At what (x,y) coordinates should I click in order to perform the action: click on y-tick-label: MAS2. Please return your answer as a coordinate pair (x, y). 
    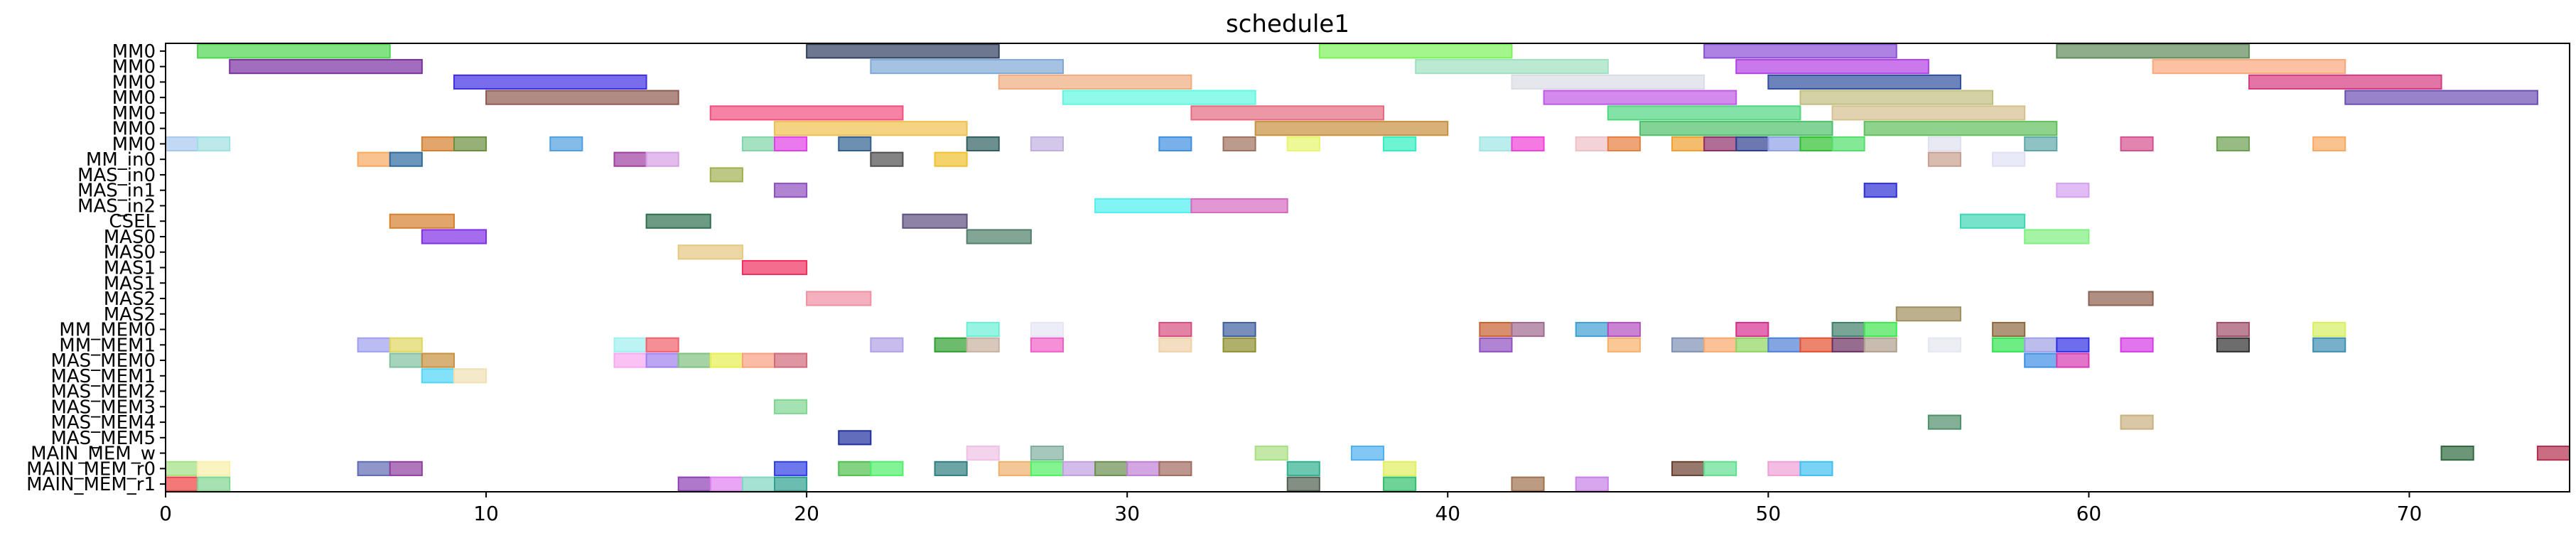
    Looking at the image, I should click on (130, 314).